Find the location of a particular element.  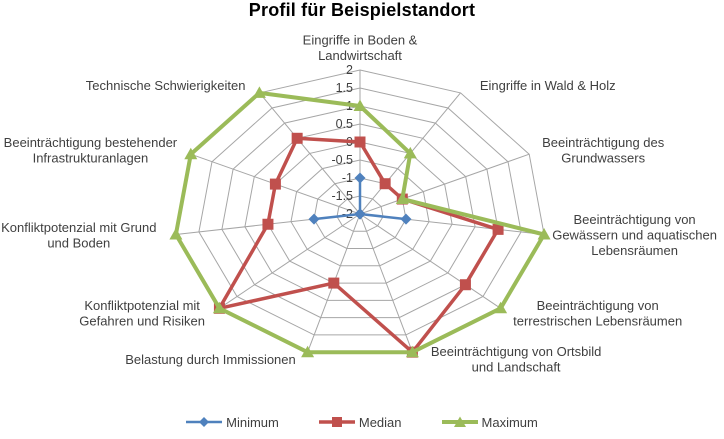

axis-label-1: Eingriffe in Wald & Holz is located at coordinates (548, 85).